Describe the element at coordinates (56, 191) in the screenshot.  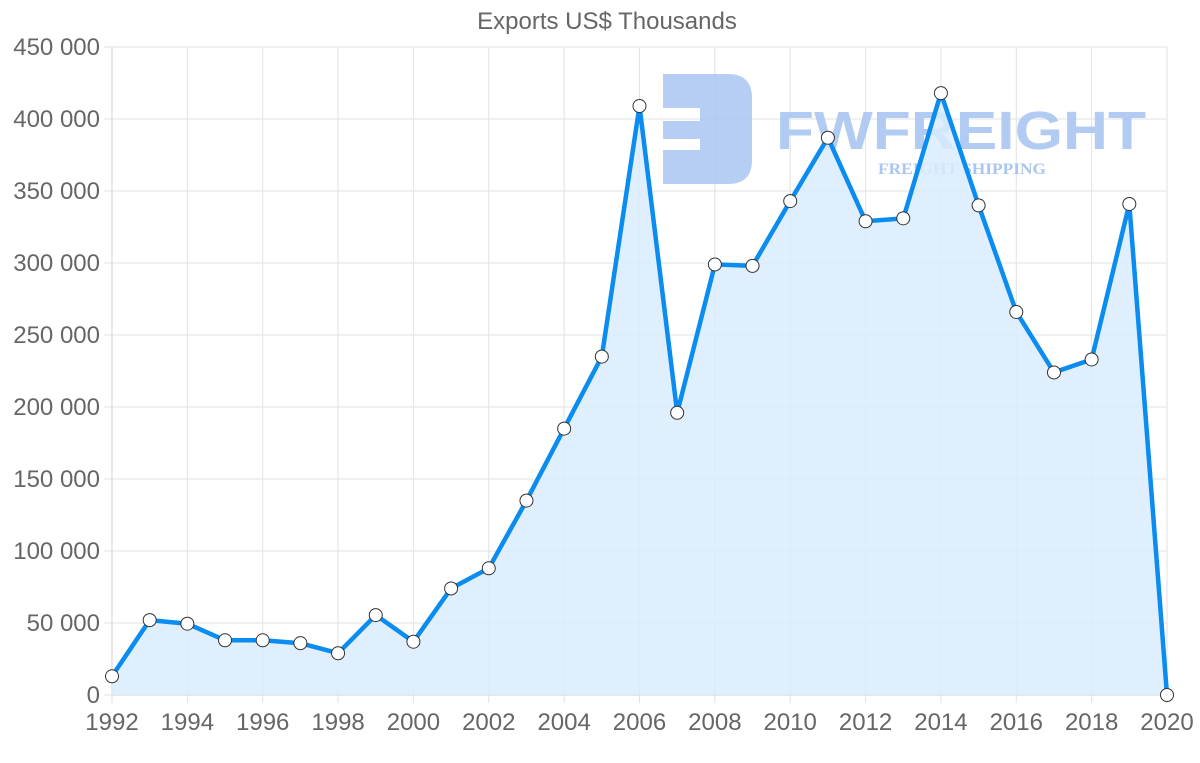
I see `y-tick-label: 350 000` at that location.